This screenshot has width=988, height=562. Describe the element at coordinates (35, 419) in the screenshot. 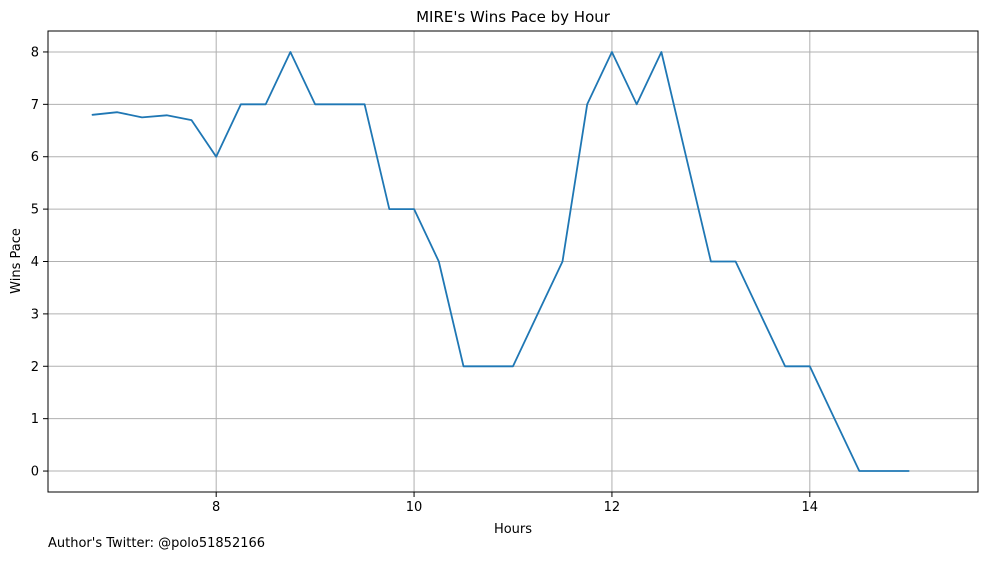

I see `y-tick-label: 1` at that location.